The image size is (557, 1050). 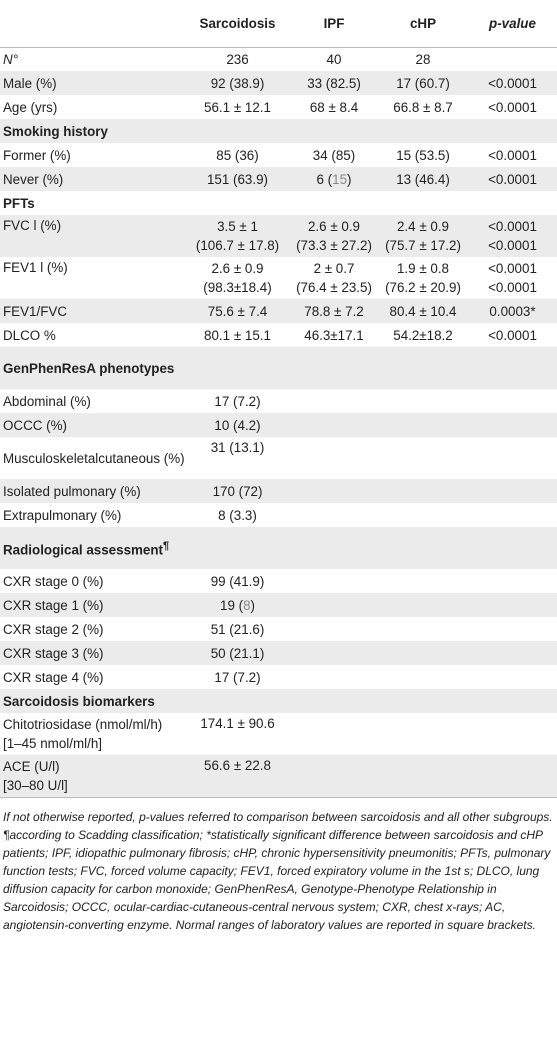 What do you see at coordinates (35, 267) in the screenshot?
I see `row-label: FEV1 l (%)` at bounding box center [35, 267].